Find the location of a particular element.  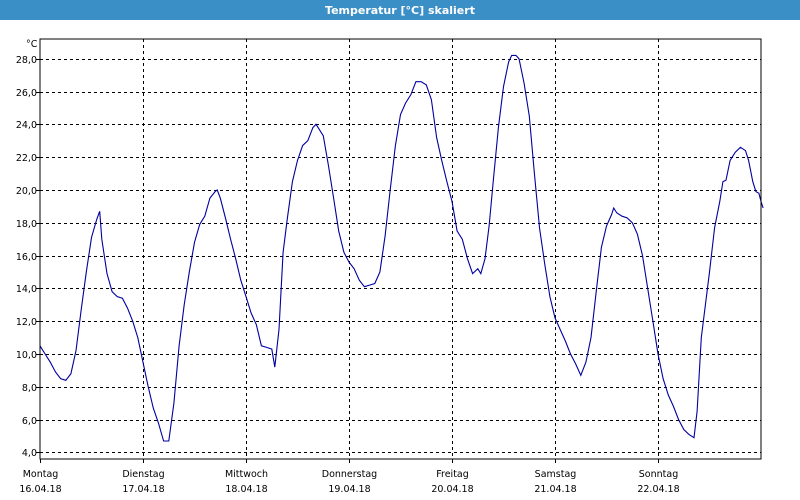

y-tick-label: 12,0 is located at coordinates (26, 322).